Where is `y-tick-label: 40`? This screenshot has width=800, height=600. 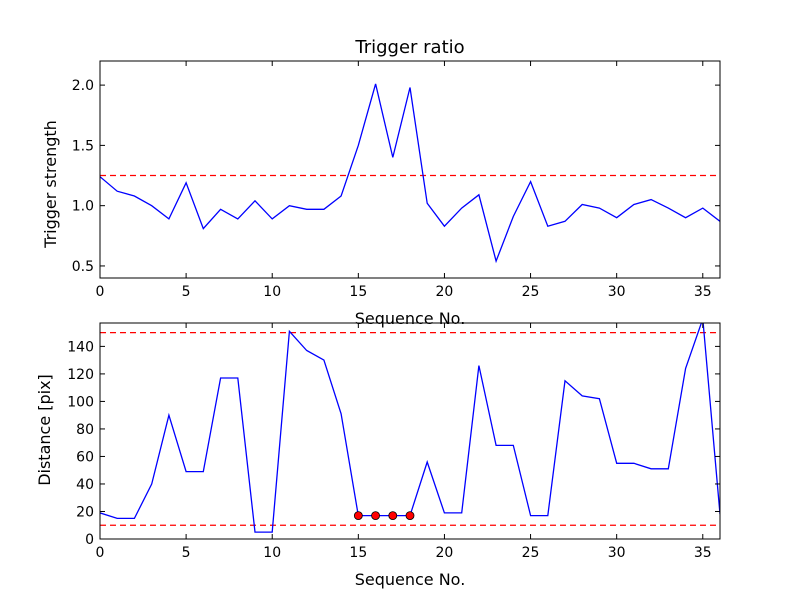 y-tick-label: 40 is located at coordinates (85, 485).